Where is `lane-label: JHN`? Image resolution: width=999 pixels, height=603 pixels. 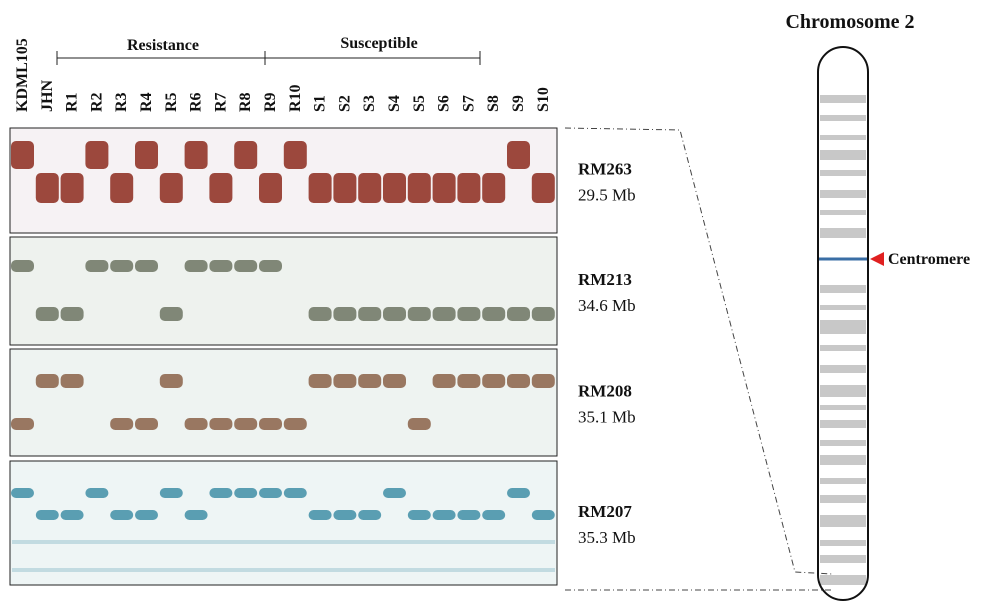 lane-label: JHN is located at coordinates (47, 96).